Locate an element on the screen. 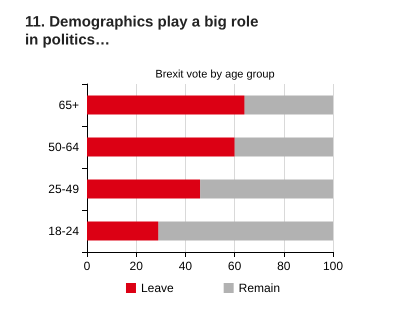  x-tick-label: 80 is located at coordinates (284, 266).